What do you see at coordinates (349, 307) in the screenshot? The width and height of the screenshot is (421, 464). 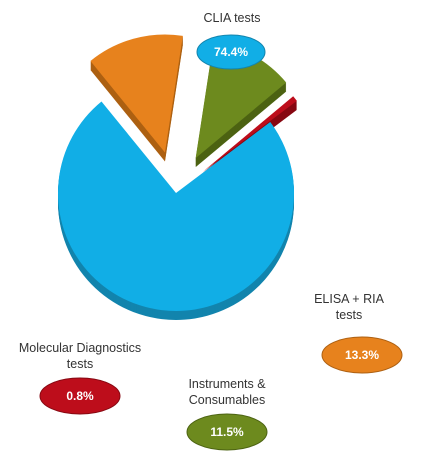 I see `slice-category-label: ELISA + RIA tests` at bounding box center [349, 307].